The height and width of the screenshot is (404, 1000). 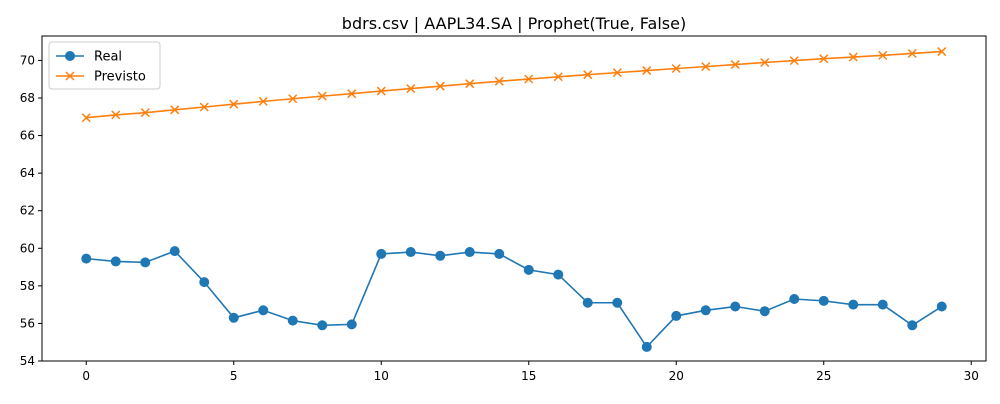 What do you see at coordinates (27, 136) in the screenshot?
I see `y-tick-label: 66` at bounding box center [27, 136].